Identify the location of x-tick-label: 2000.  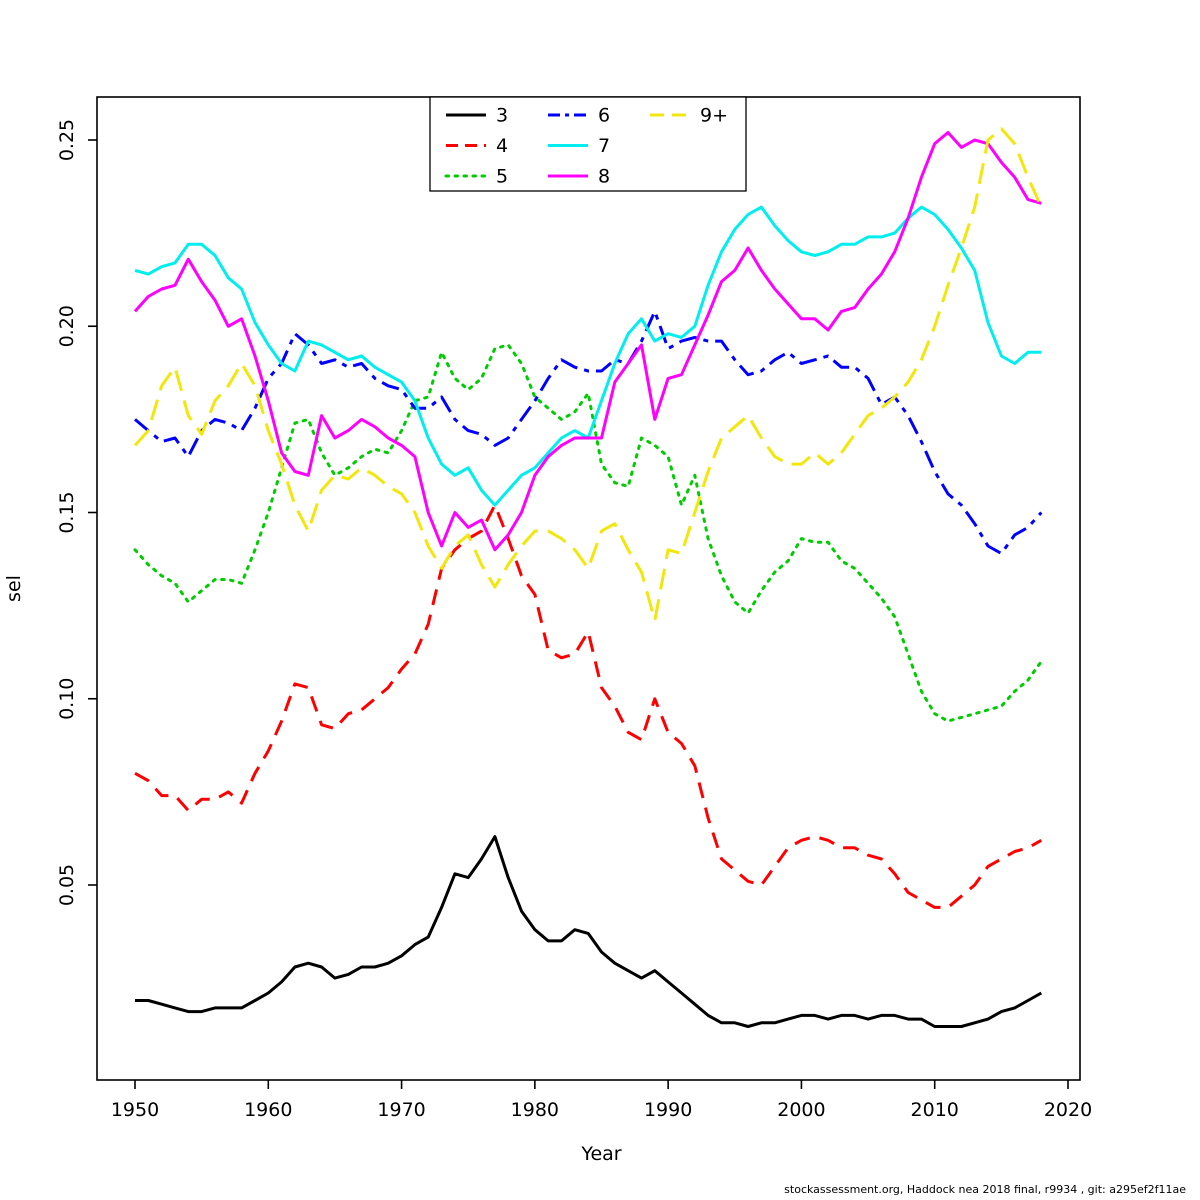
(801, 1110).